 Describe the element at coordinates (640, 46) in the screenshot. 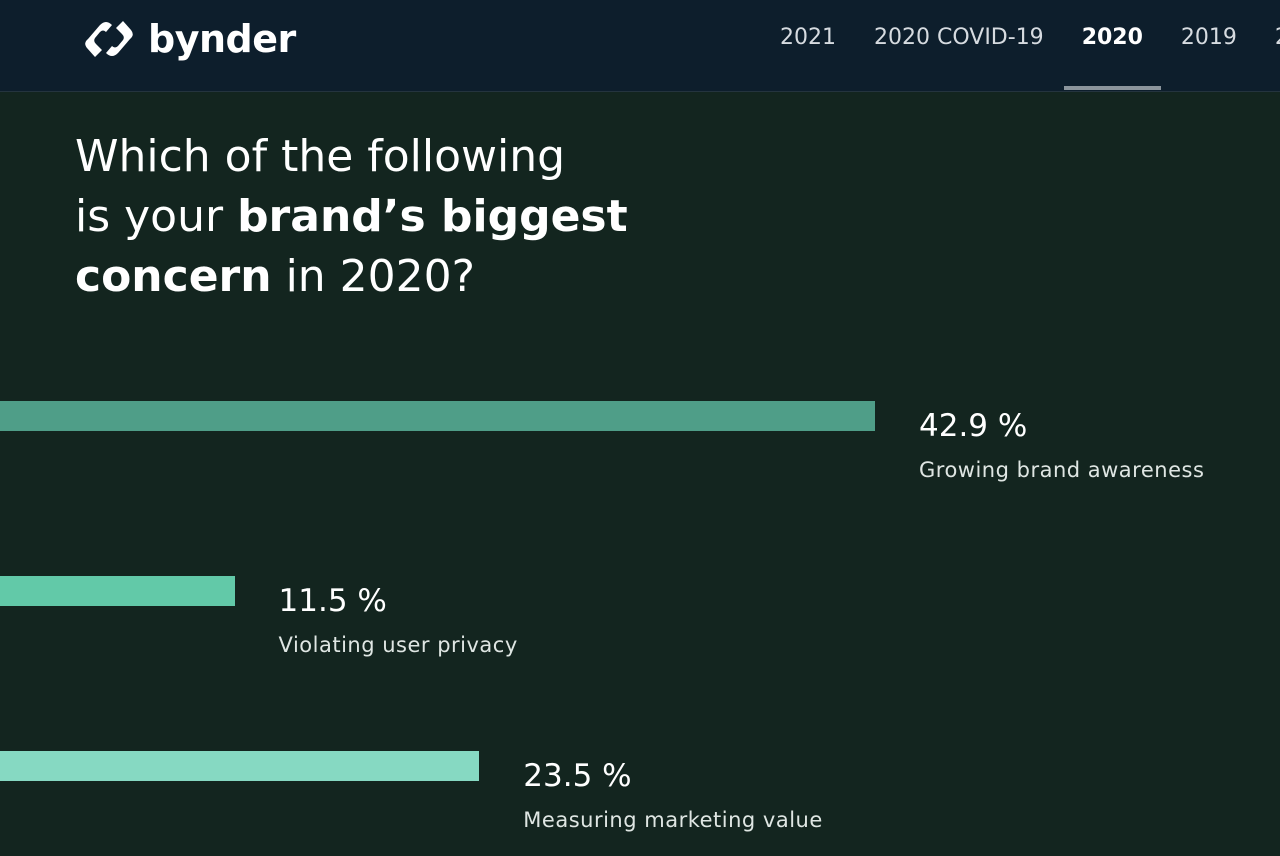

I see `top-bar: bynder 2021 2020 COVID-19 2020 2019 2018` at that location.